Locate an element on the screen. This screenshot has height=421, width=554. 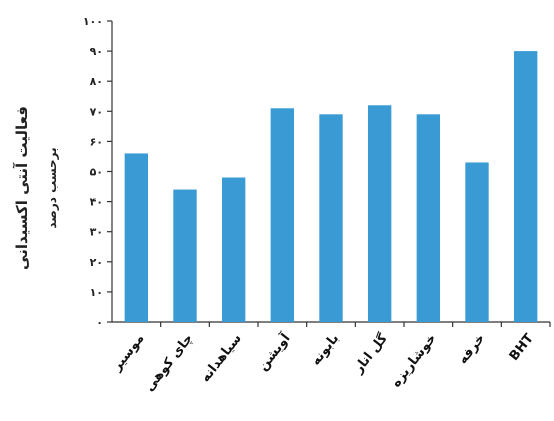
y-tick-label: ۲۰ is located at coordinates (96, 262).